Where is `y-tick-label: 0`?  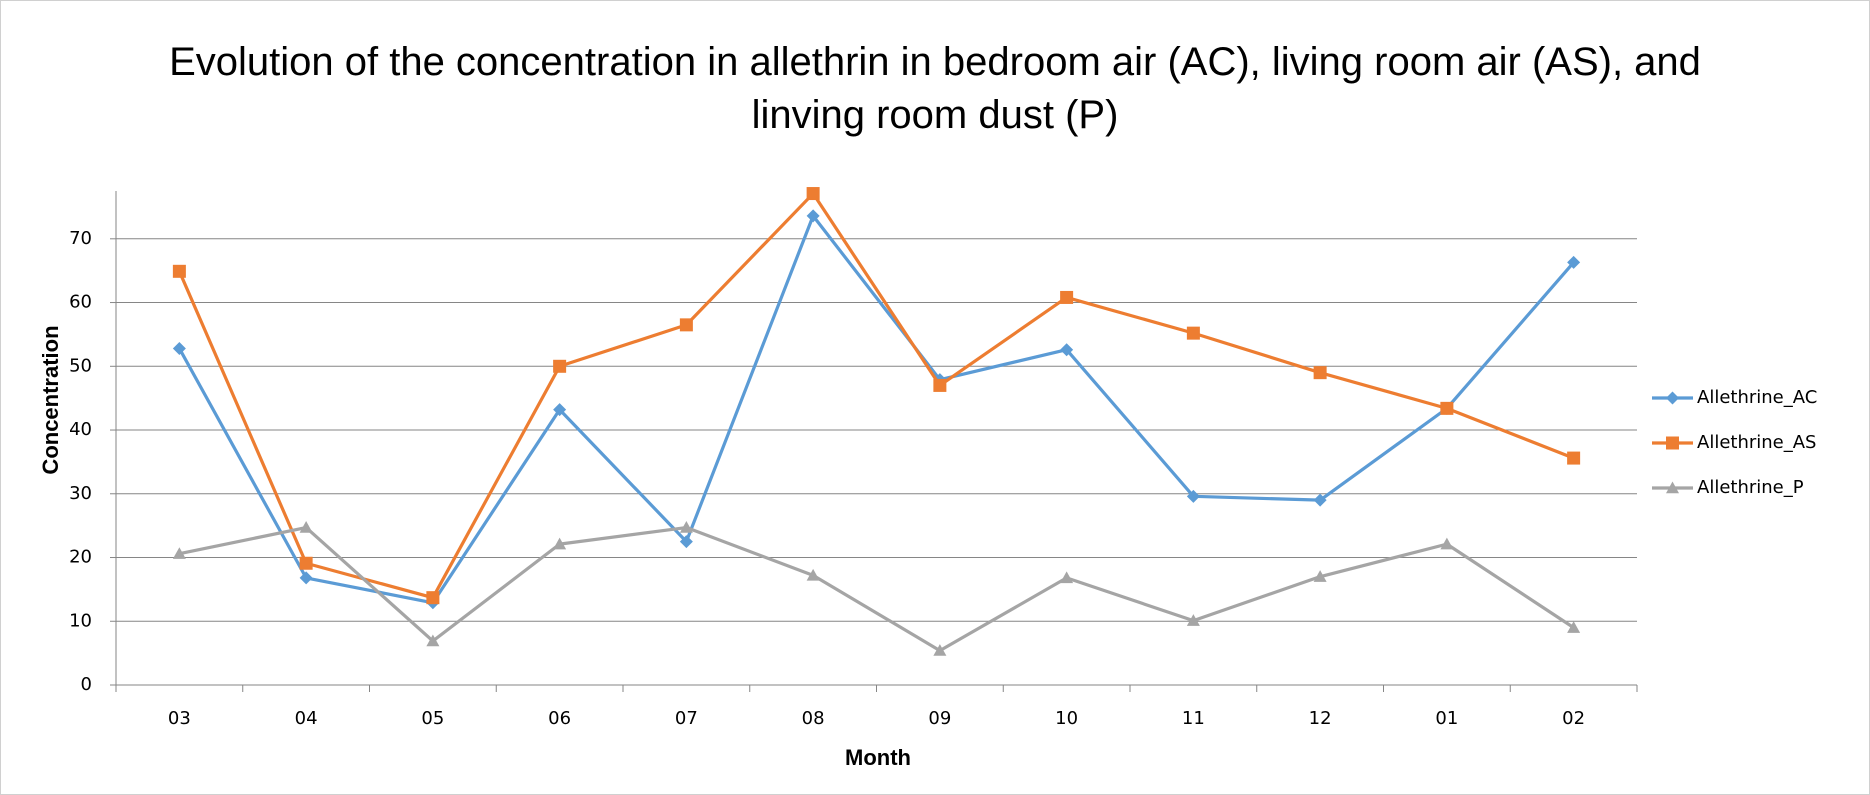 y-tick-label: 0 is located at coordinates (86, 684).